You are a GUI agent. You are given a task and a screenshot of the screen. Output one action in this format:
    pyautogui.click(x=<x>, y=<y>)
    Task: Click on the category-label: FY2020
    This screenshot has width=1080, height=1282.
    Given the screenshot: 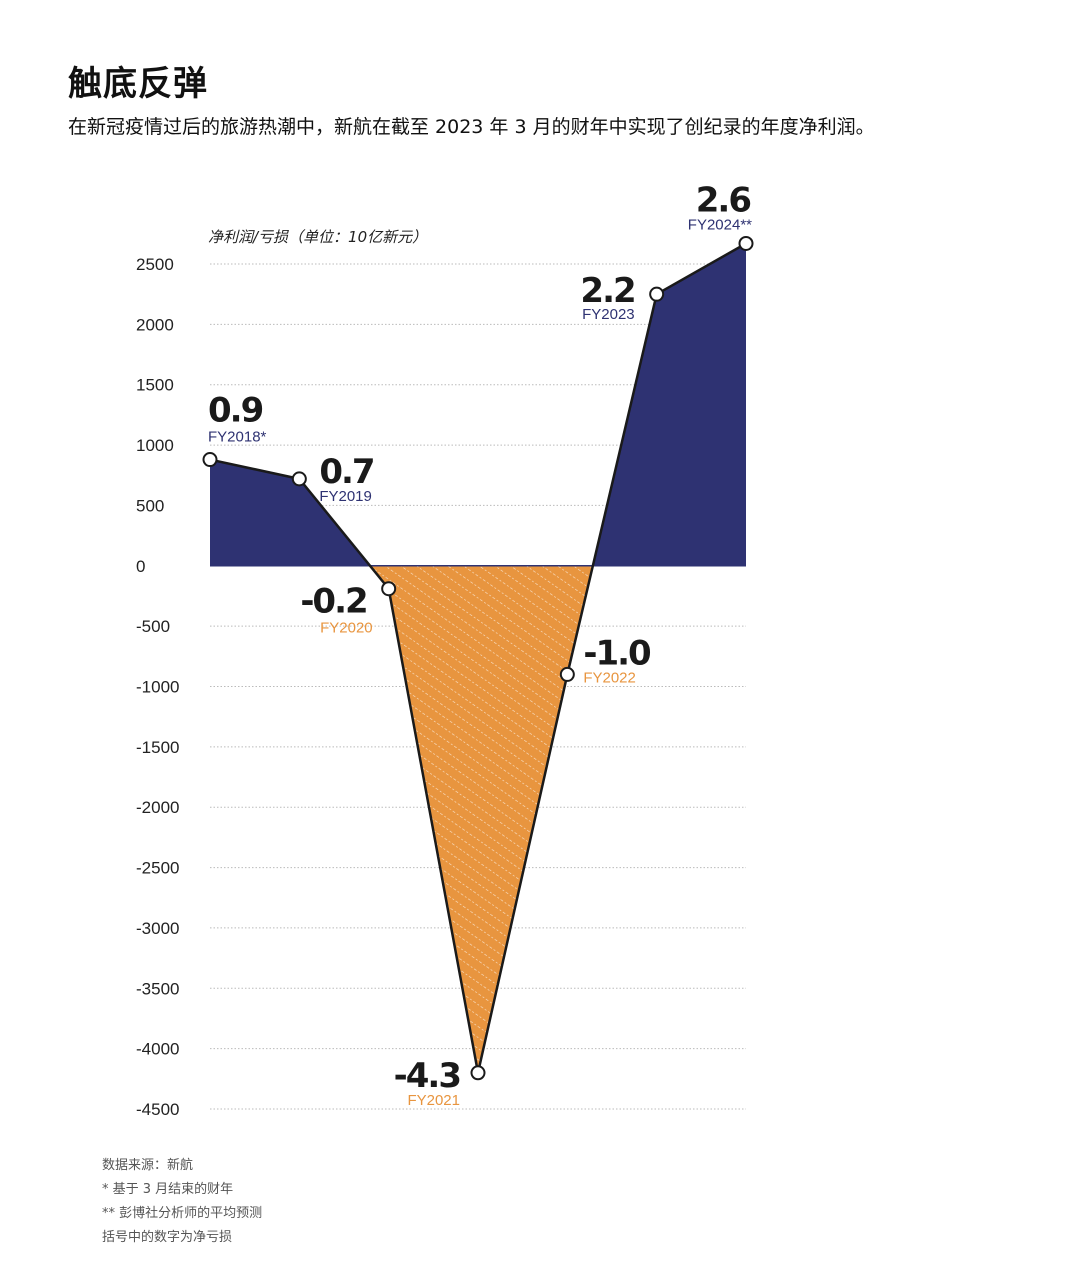 What is the action you would take?
    pyautogui.click(x=346, y=628)
    